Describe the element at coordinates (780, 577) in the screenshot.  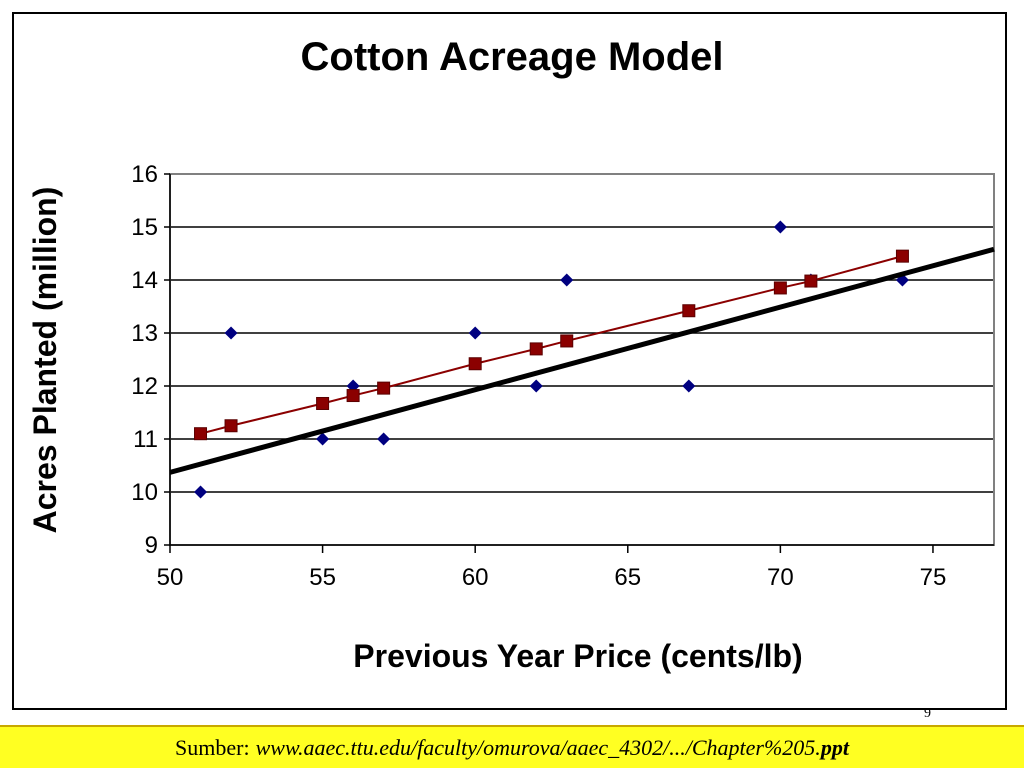
I see `x-tick-label: 70` at that location.